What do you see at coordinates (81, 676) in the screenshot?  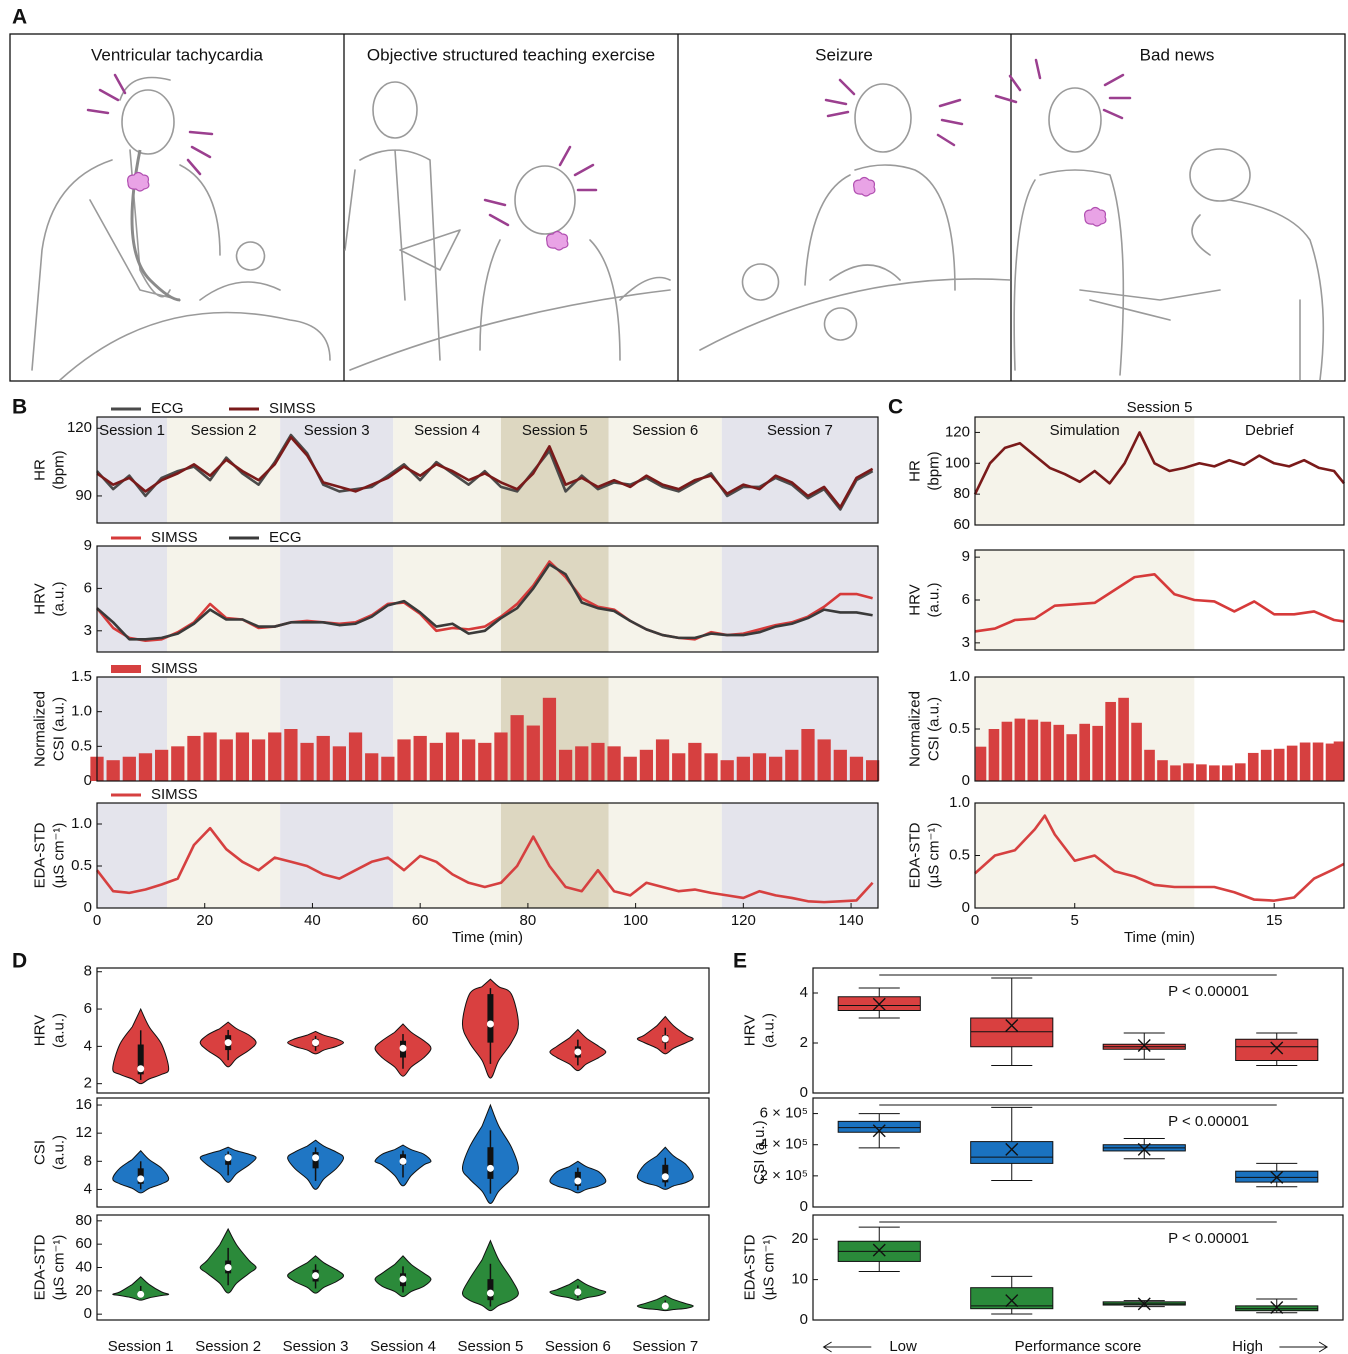 I see `y-tick-label: 1.5` at bounding box center [81, 676].